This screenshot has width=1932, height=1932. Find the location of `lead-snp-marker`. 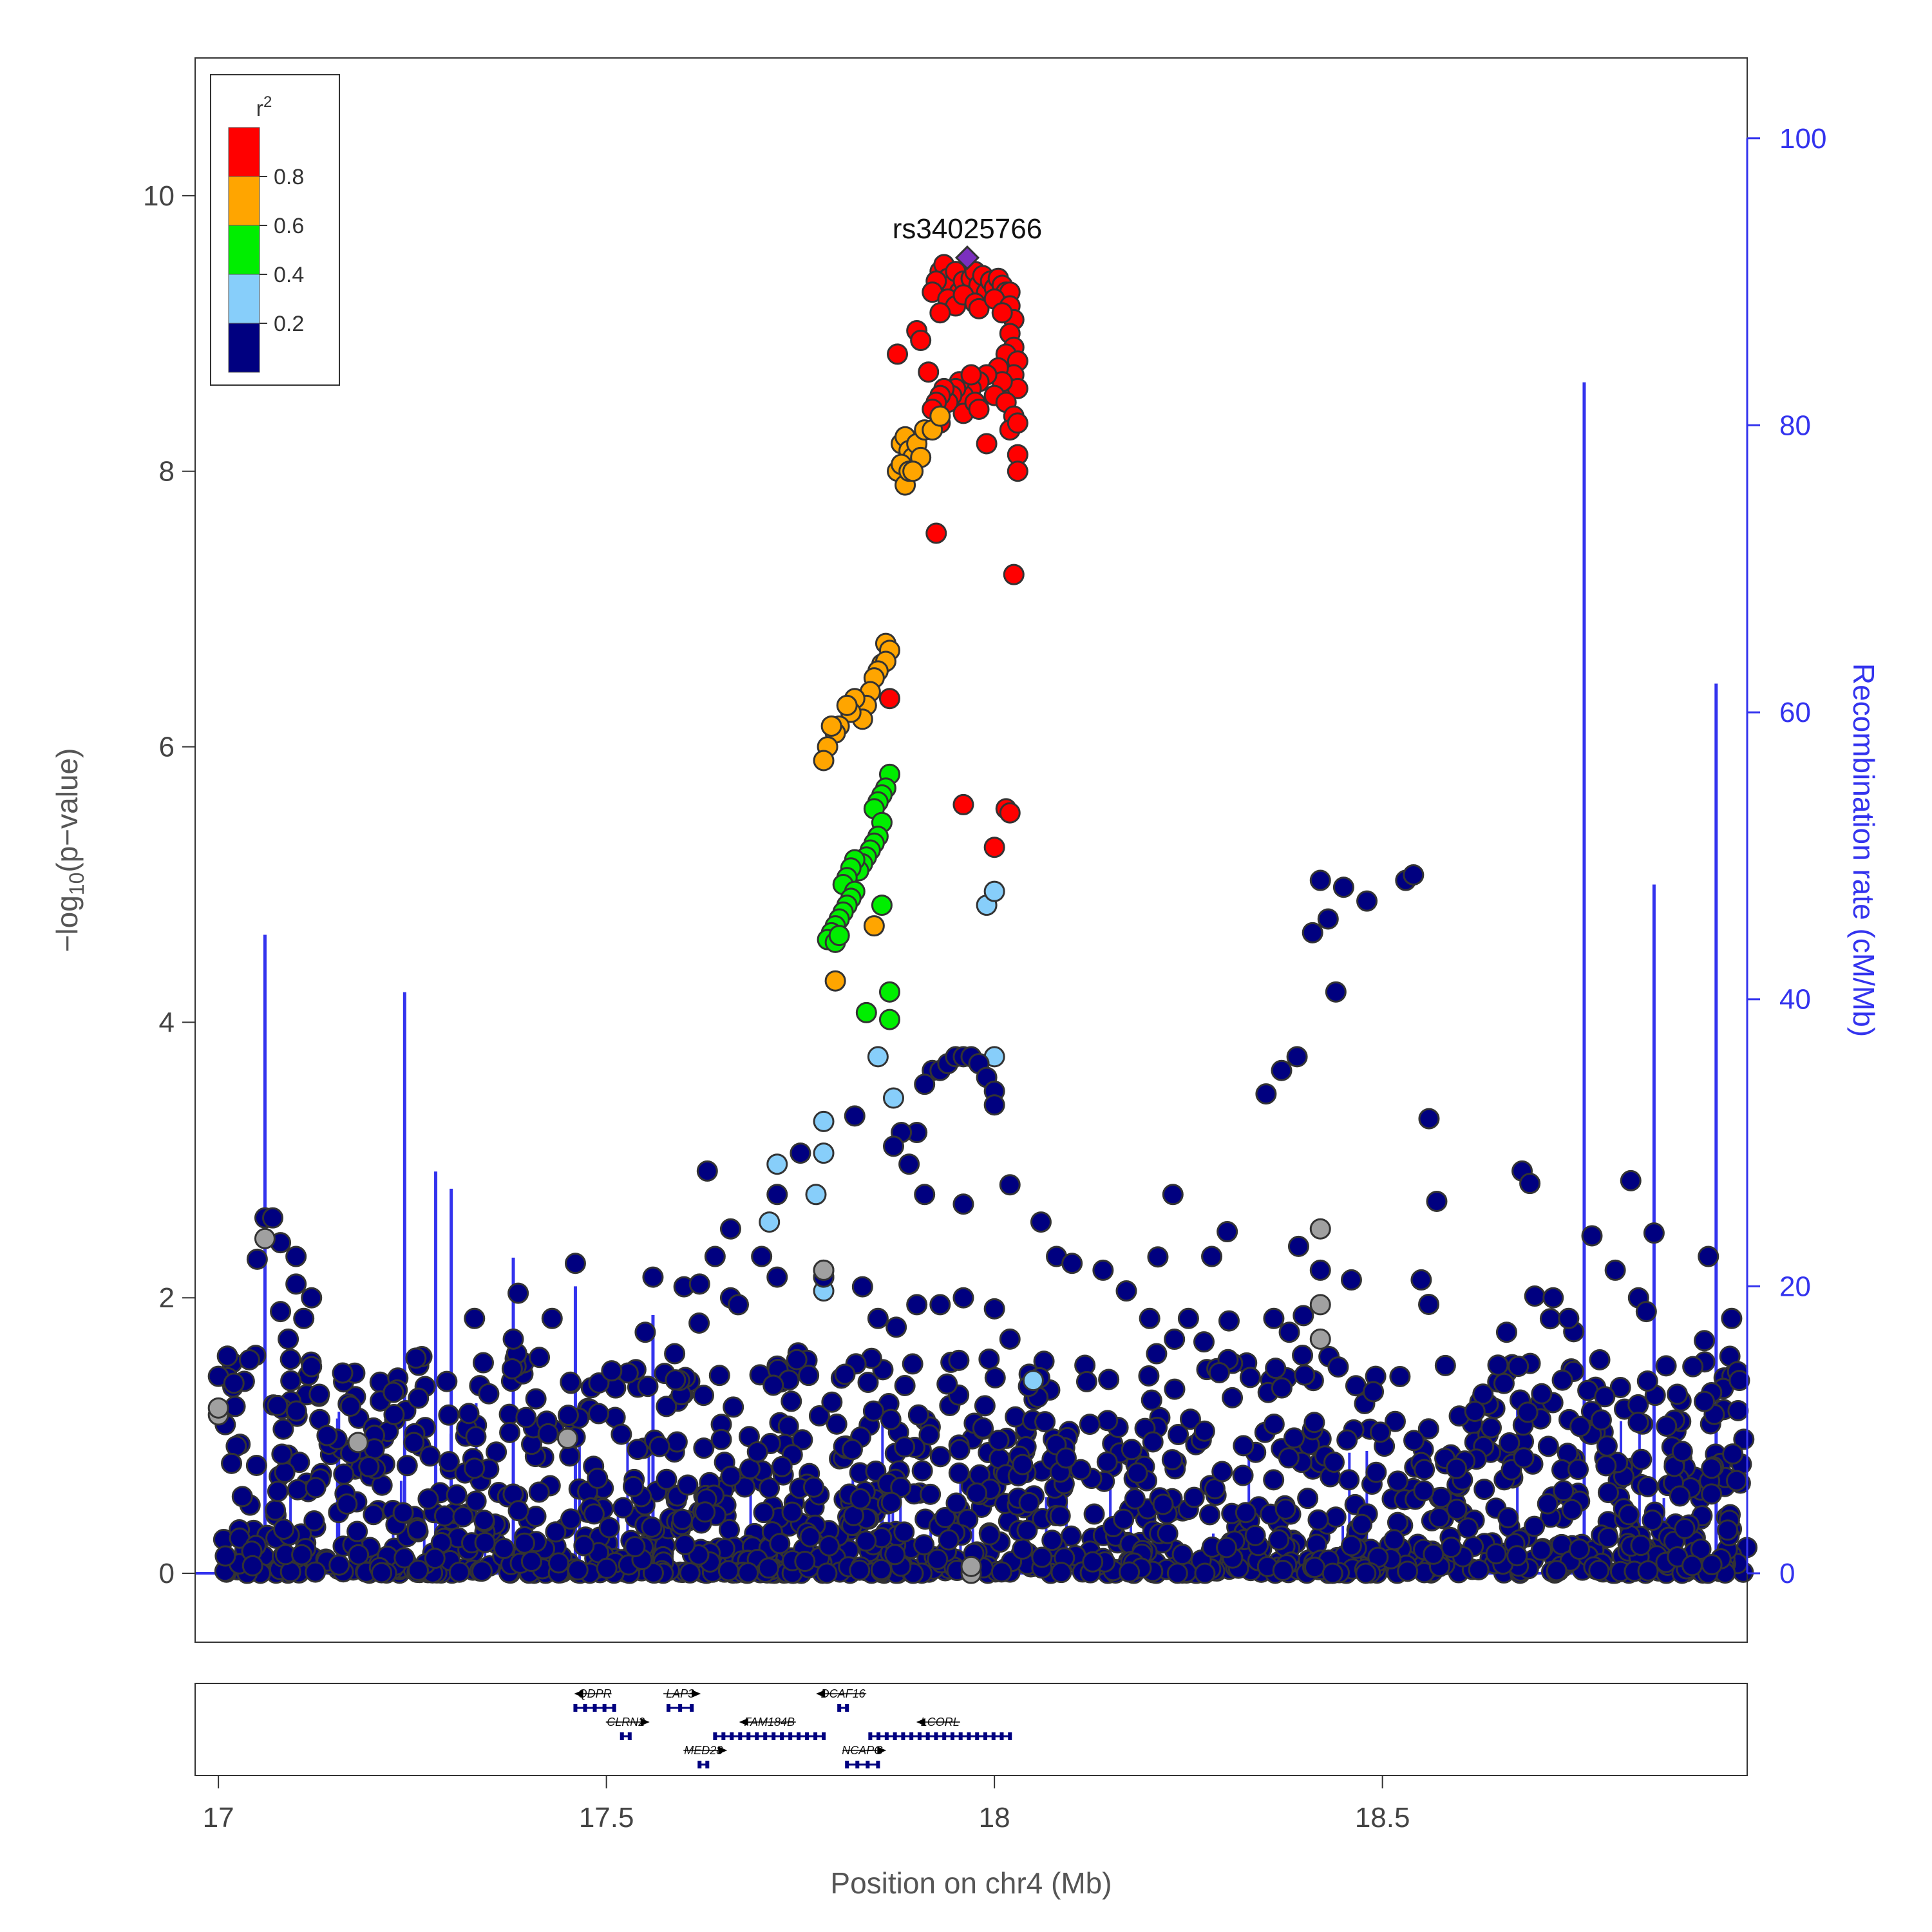

lead-snp-marker is located at coordinates (967, 257).